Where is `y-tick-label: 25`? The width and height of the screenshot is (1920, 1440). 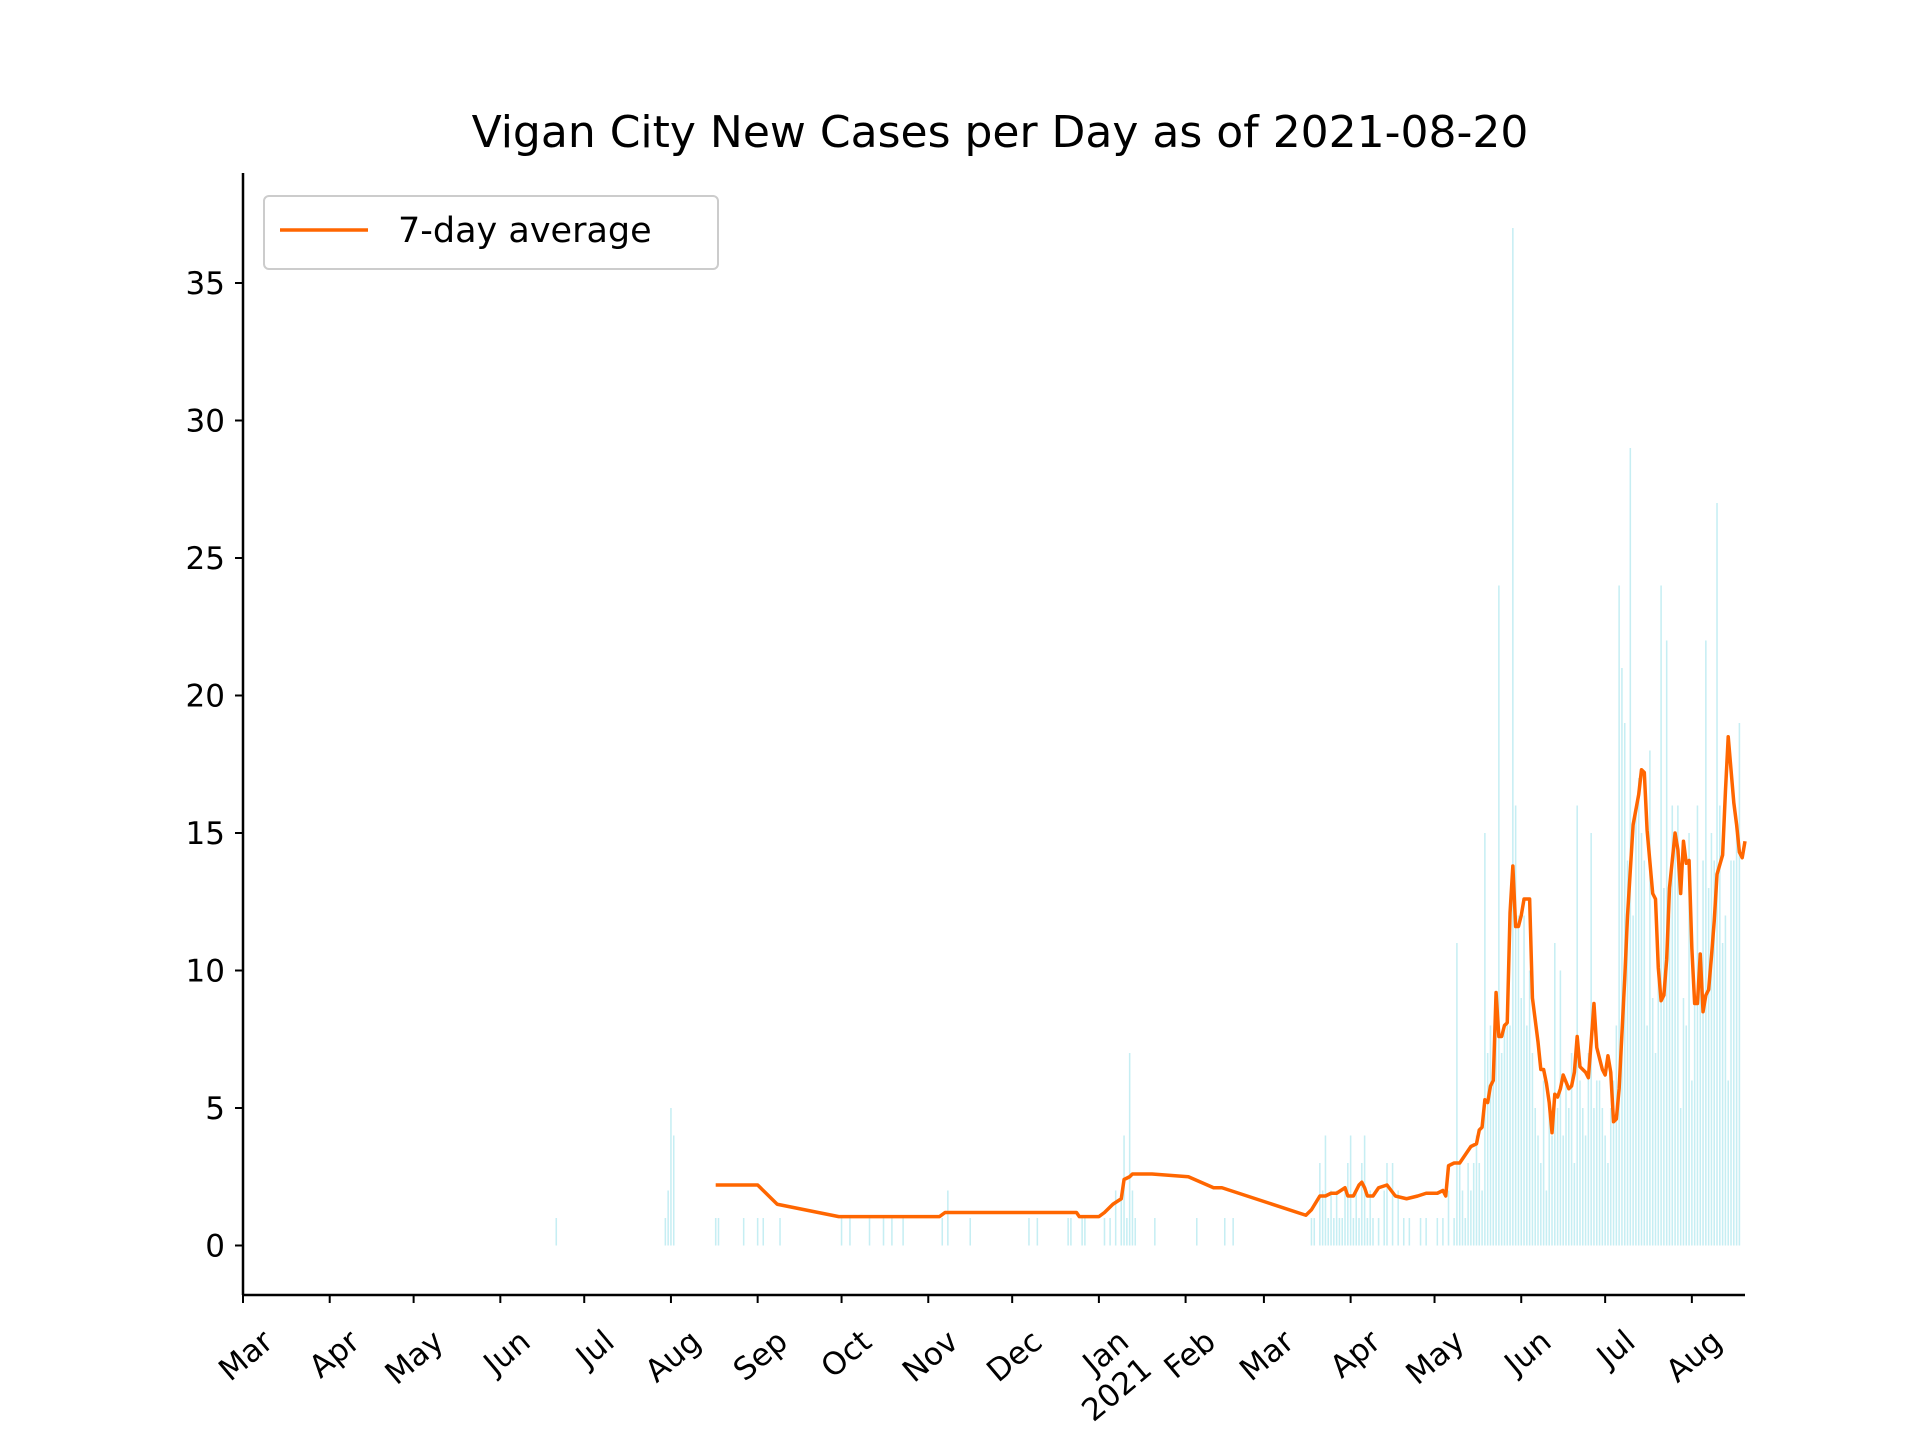 y-tick-label: 25 is located at coordinates (205, 559).